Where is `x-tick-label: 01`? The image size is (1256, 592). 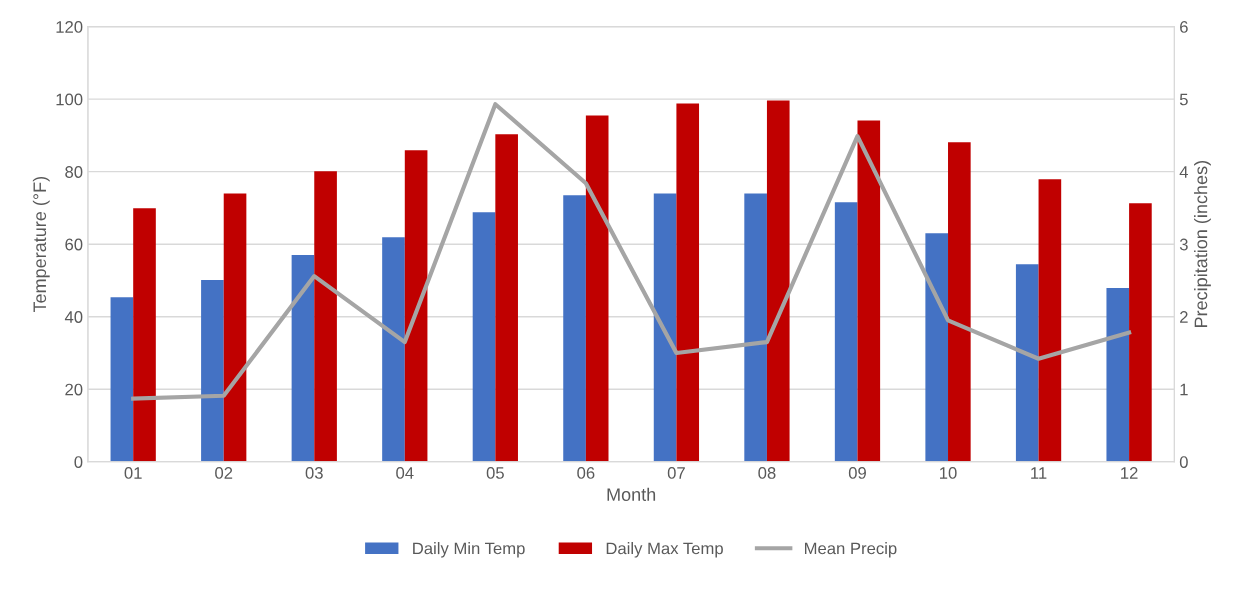 x-tick-label: 01 is located at coordinates (133, 473).